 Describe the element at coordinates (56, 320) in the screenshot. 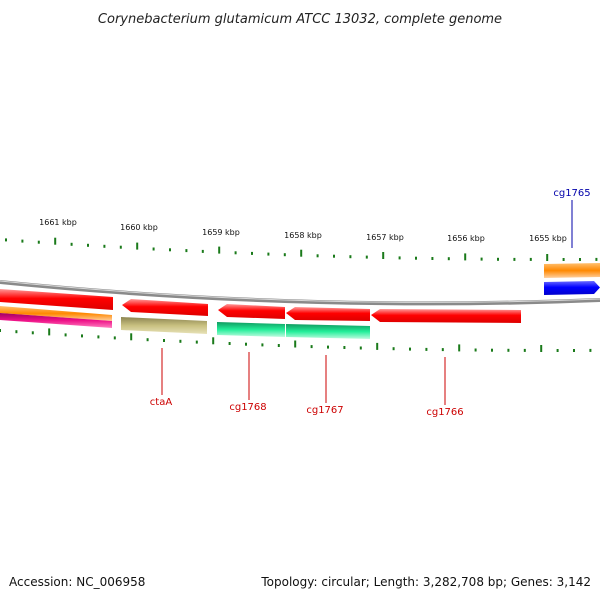

I see `magenta-feature-left` at that location.